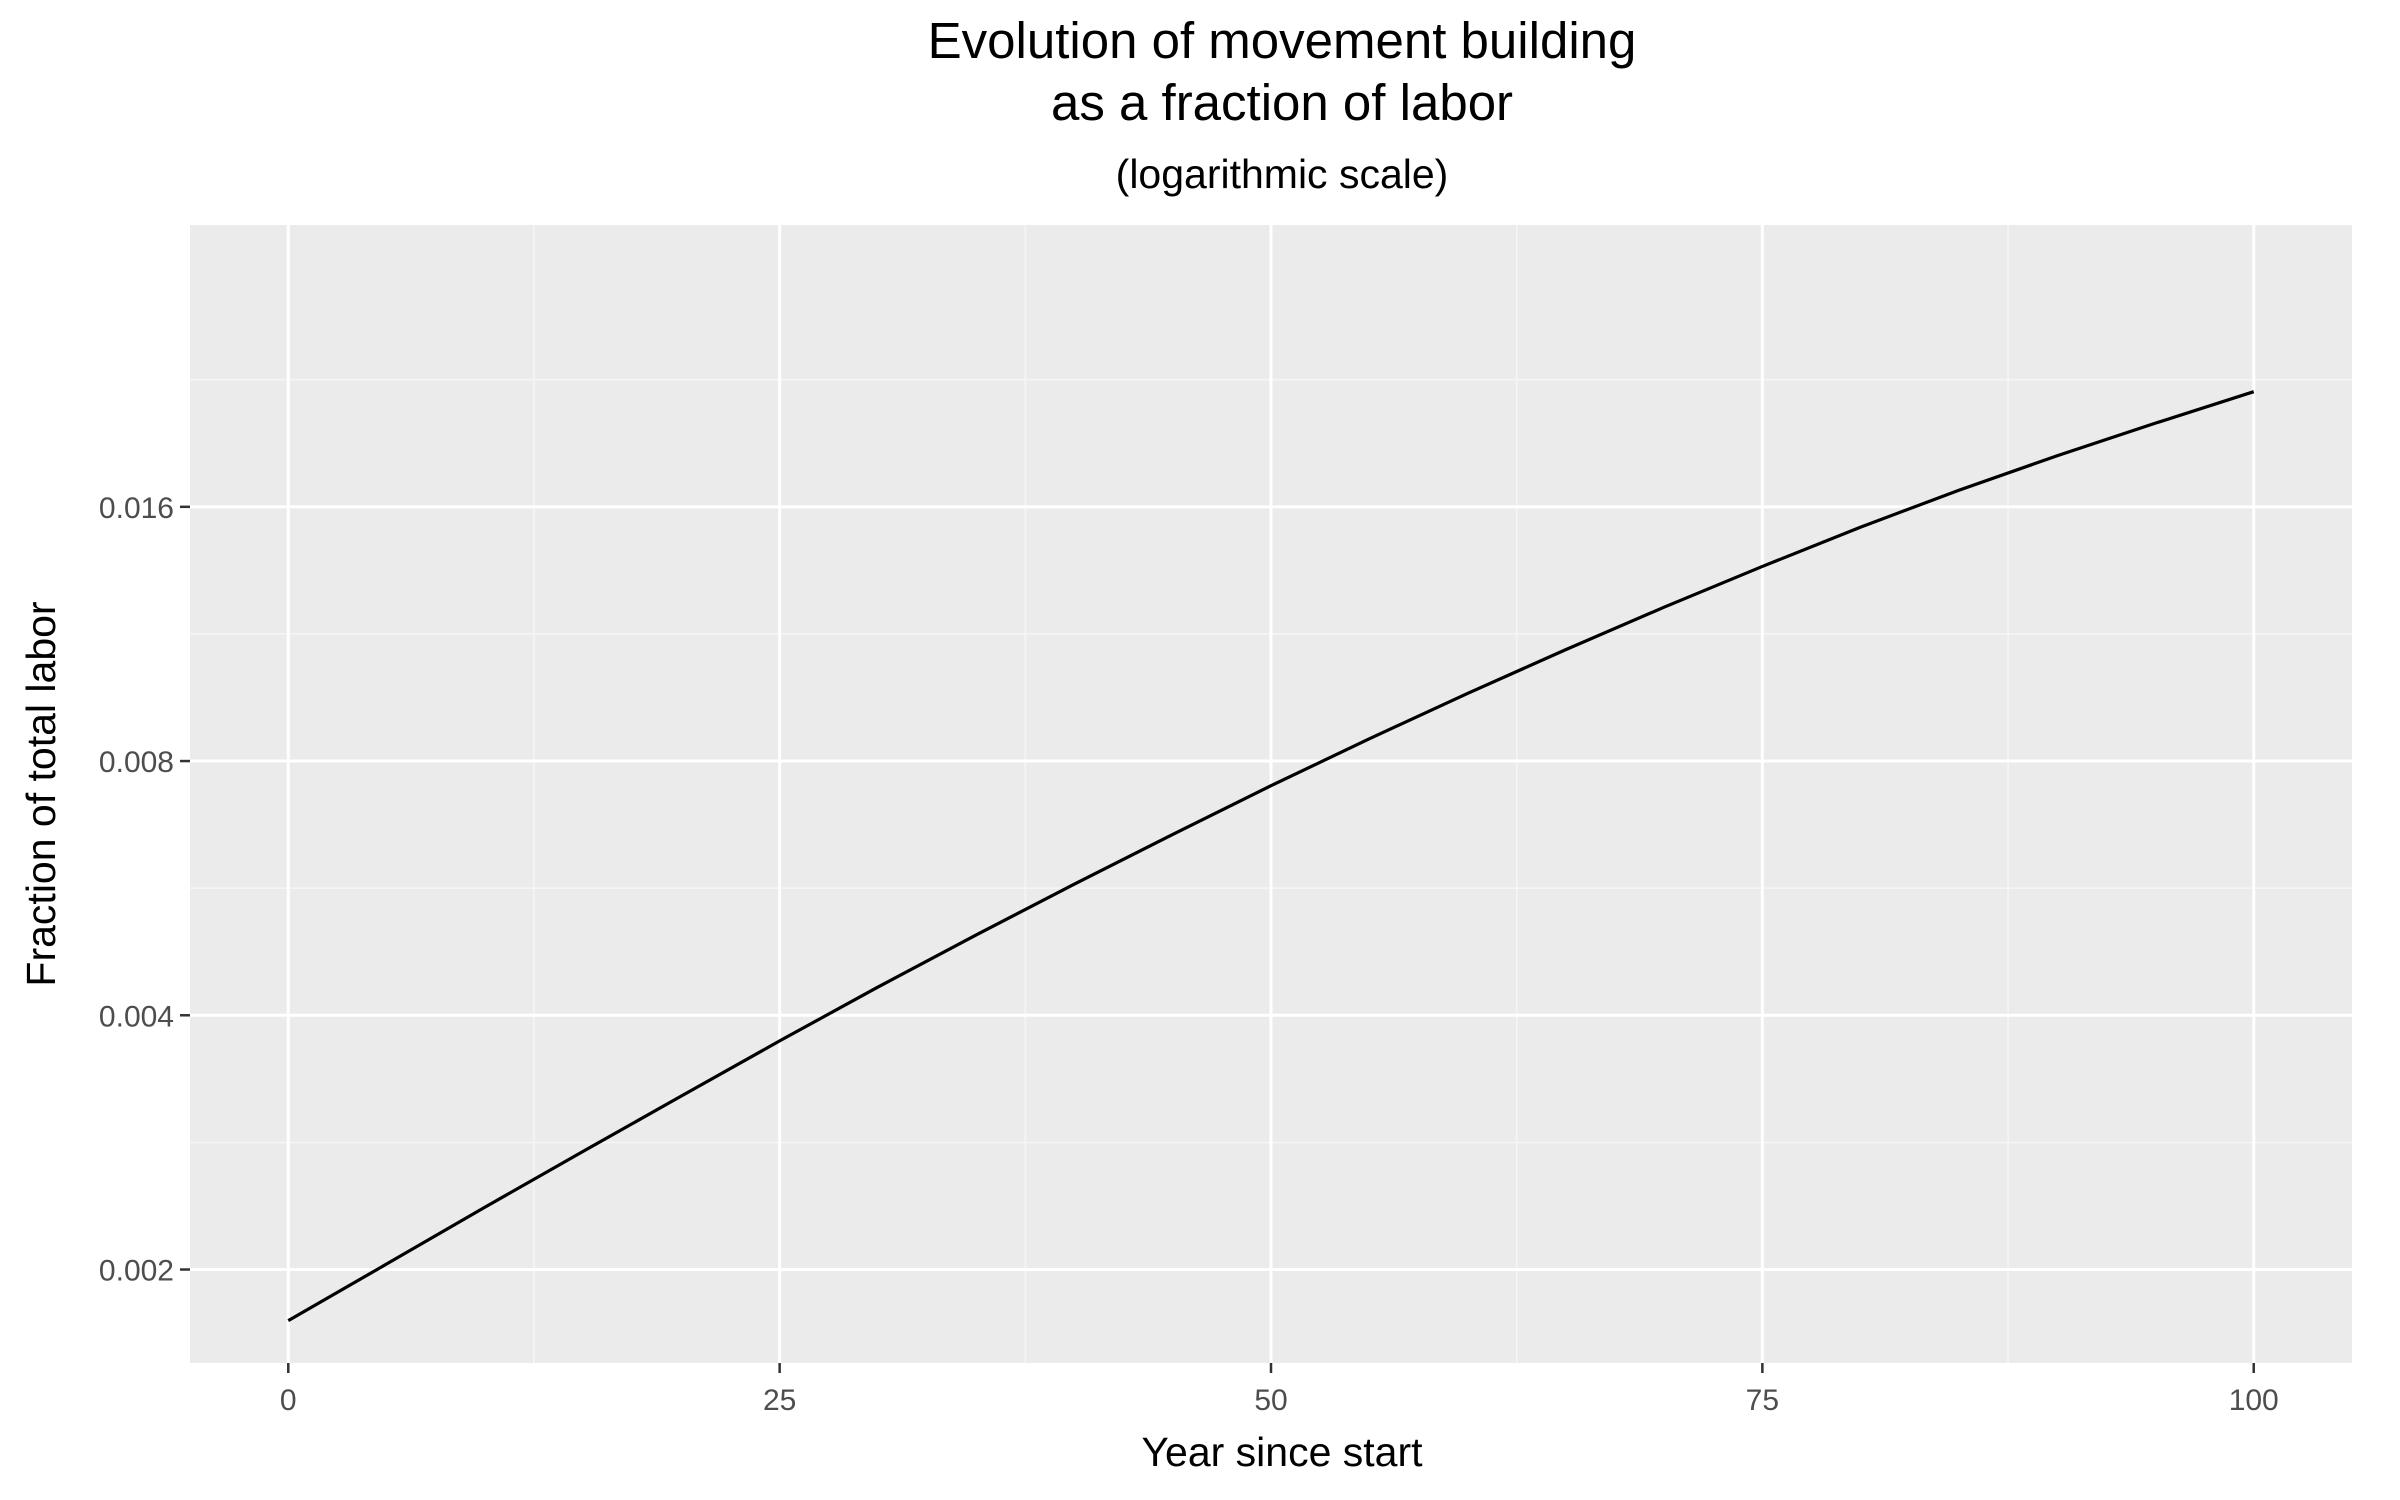  What do you see at coordinates (136, 1016) in the screenshot?
I see `y-tick-label: 0.004` at bounding box center [136, 1016].